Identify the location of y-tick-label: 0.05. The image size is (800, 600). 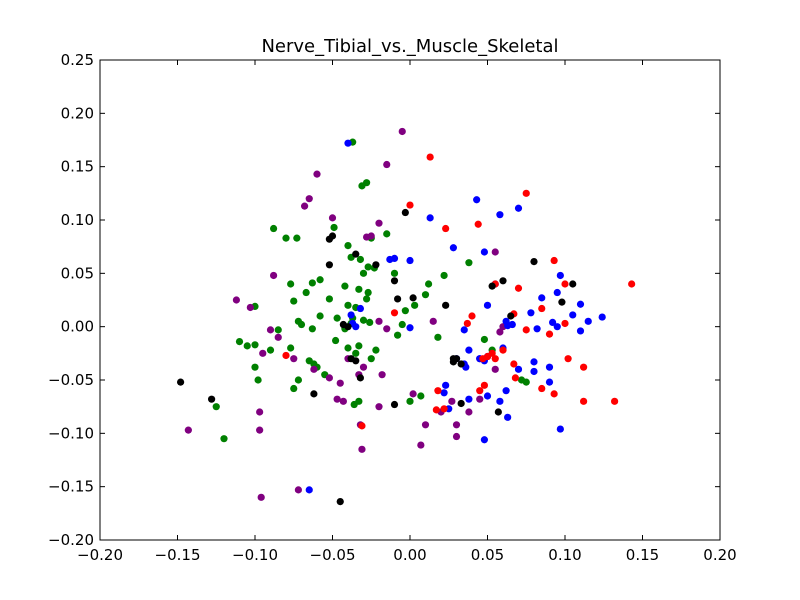
(77, 273).